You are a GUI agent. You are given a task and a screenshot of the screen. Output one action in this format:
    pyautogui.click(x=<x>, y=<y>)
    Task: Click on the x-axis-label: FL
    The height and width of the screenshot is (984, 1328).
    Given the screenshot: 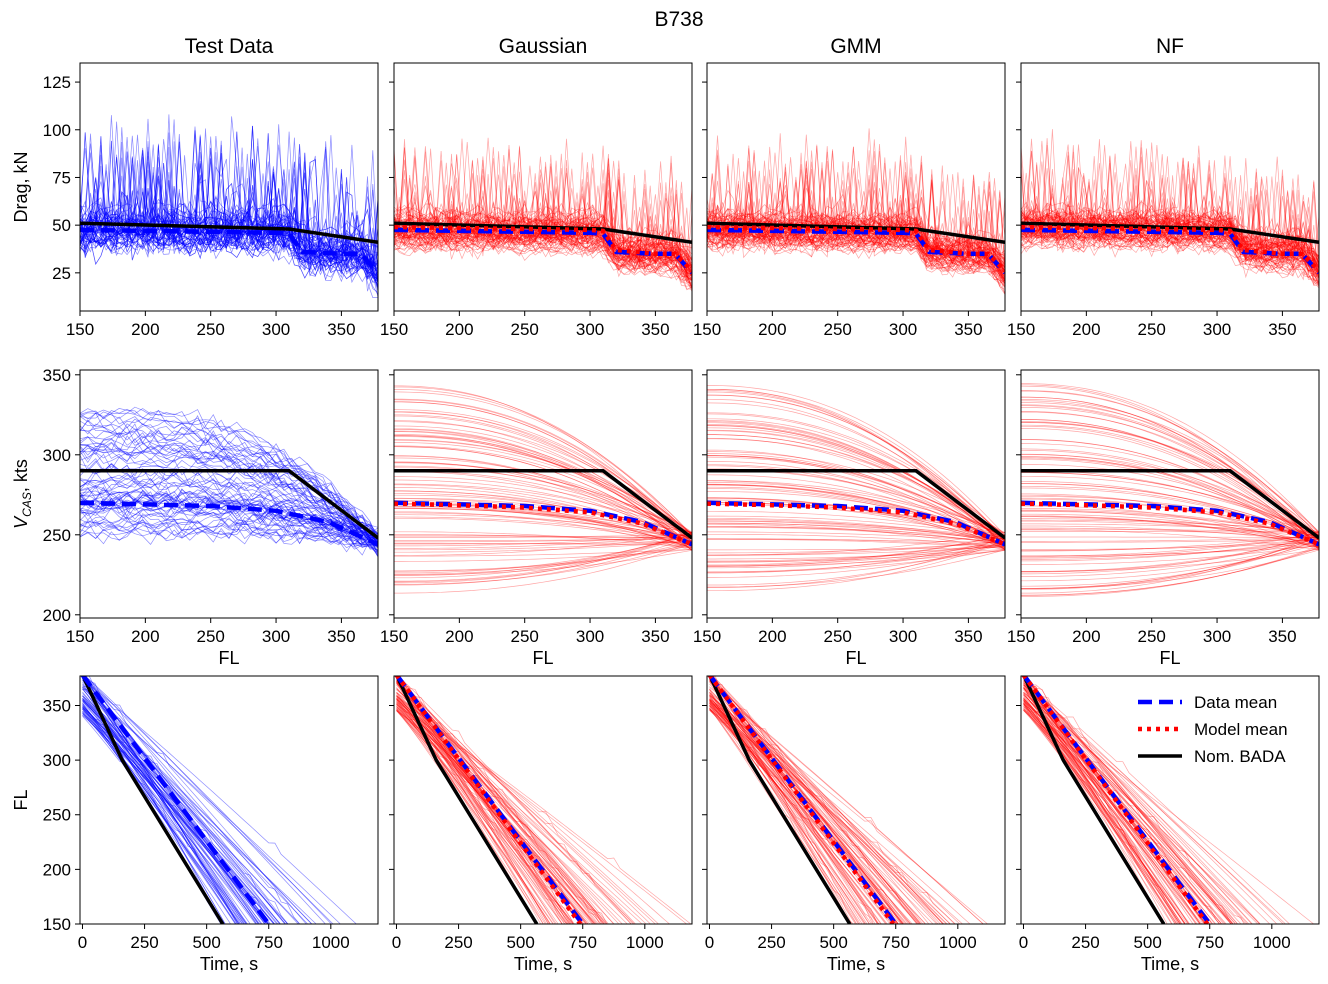 What is the action you would take?
    pyautogui.click(x=1169, y=658)
    